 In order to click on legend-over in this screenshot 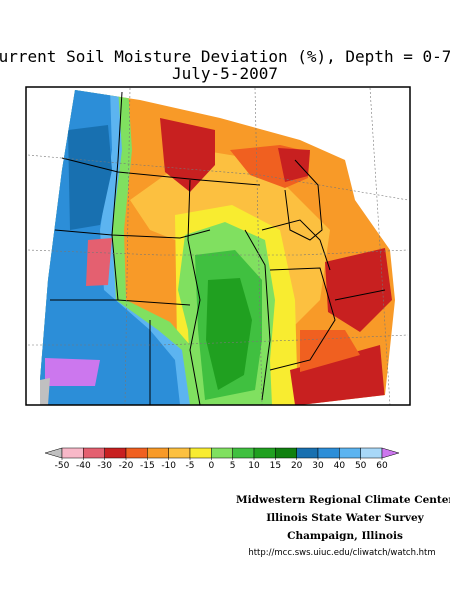, I will do `click(390, 453)`.